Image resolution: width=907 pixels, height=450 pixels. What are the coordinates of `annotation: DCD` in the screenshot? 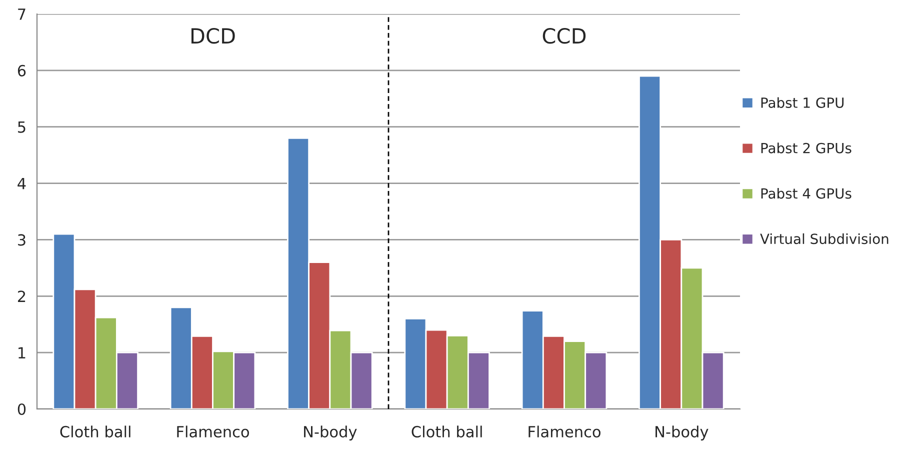 It's located at (213, 36).